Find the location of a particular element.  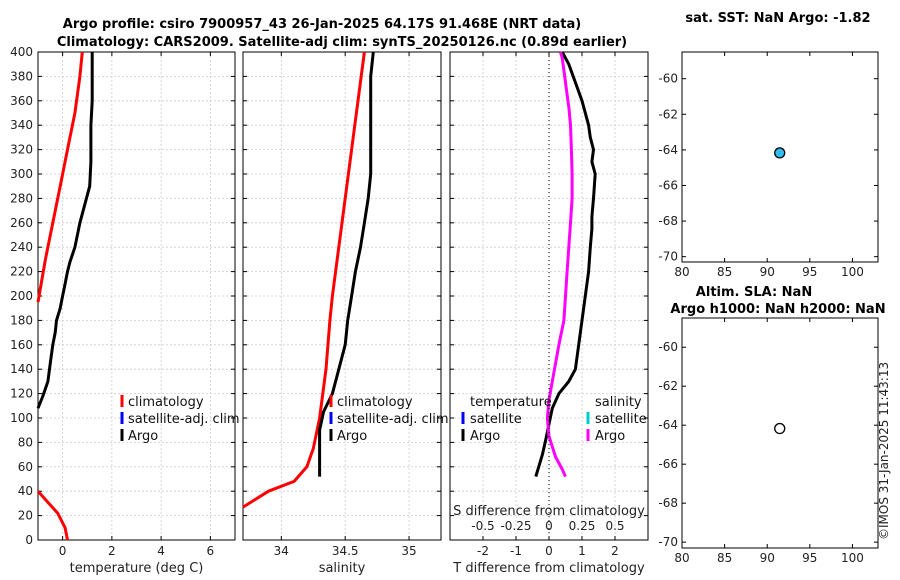

y-tick-label: 180 is located at coordinates (21, 320).